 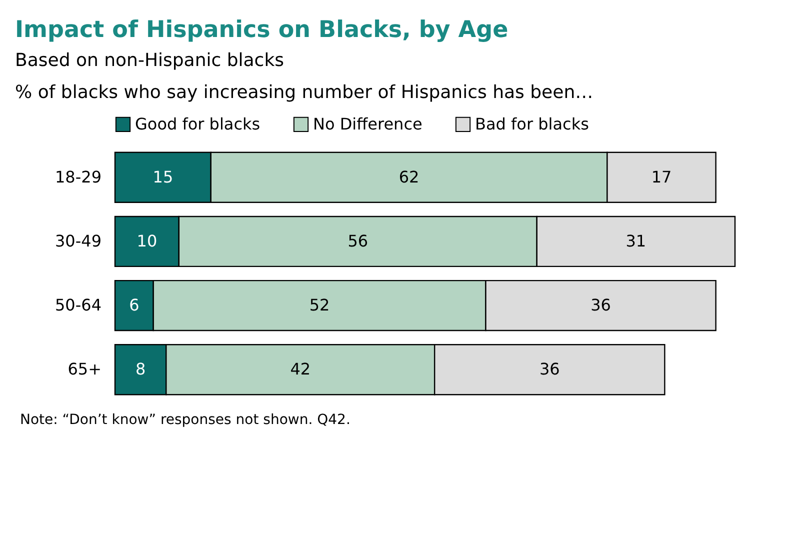 What do you see at coordinates (147, 240) in the screenshot?
I see `data-label: 10` at bounding box center [147, 240].